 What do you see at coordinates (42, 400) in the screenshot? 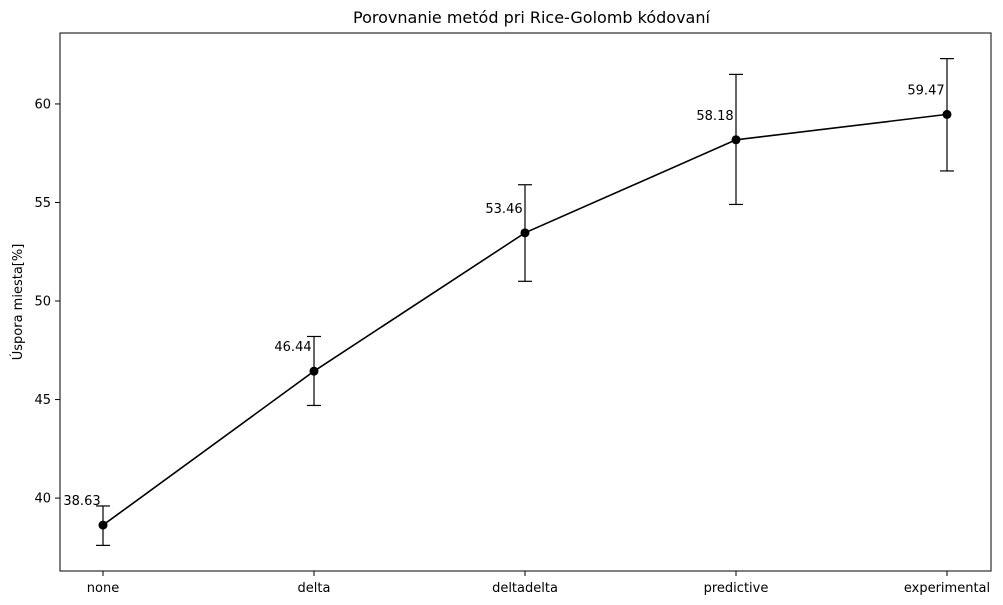
I see `y-tick-label: 45` at bounding box center [42, 400].